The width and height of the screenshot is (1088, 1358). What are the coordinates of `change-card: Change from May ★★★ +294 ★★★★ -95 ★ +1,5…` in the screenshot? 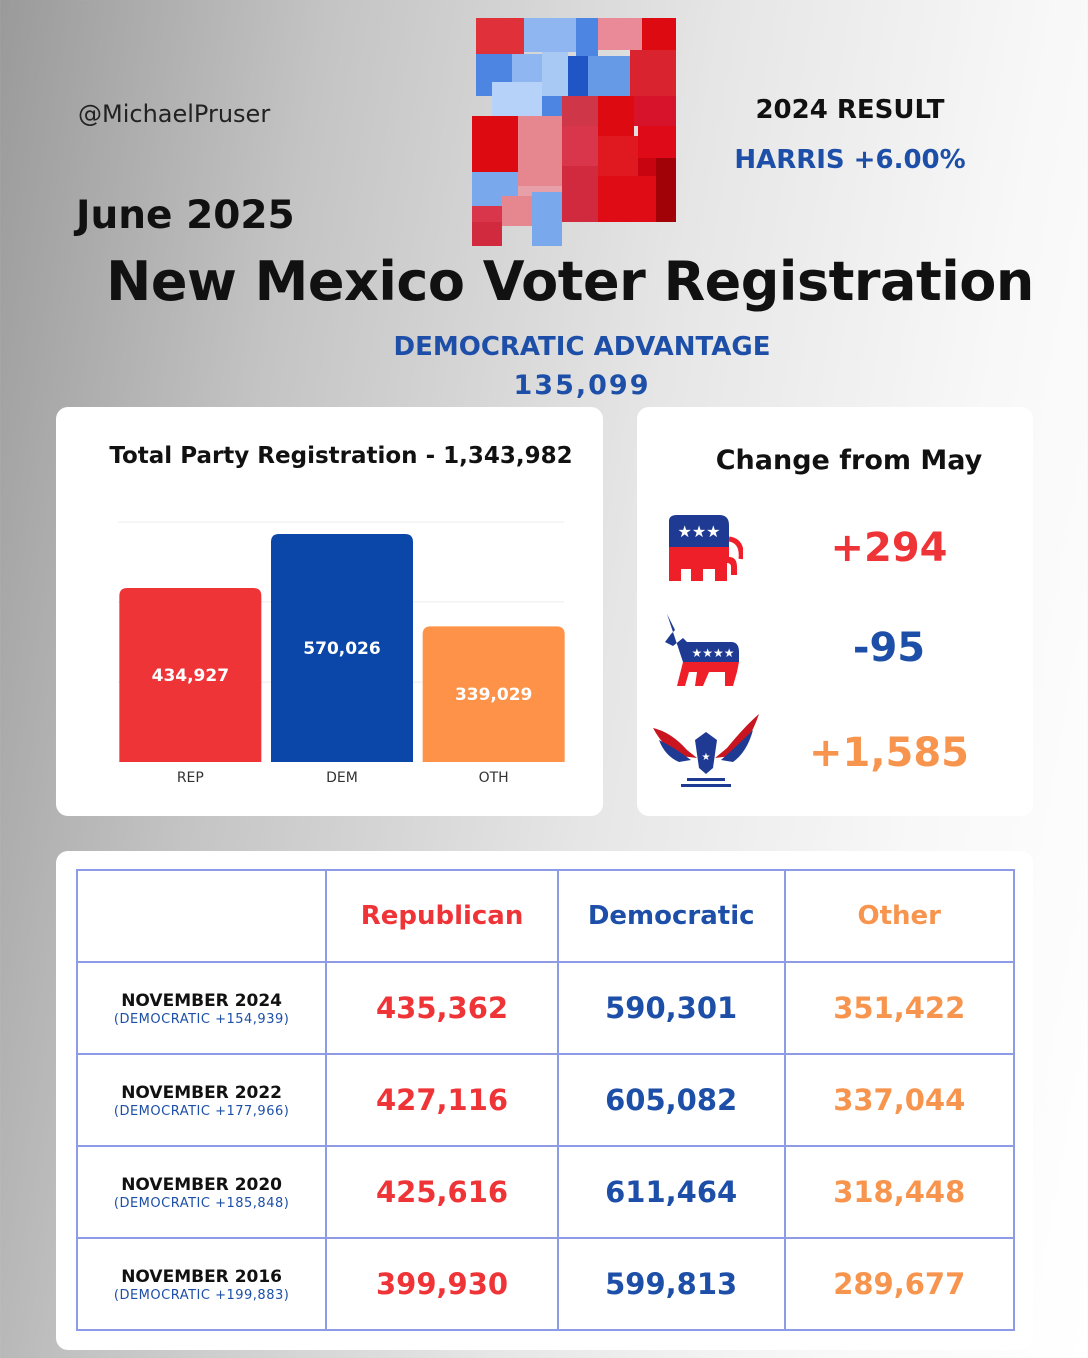 It's located at (835, 611).